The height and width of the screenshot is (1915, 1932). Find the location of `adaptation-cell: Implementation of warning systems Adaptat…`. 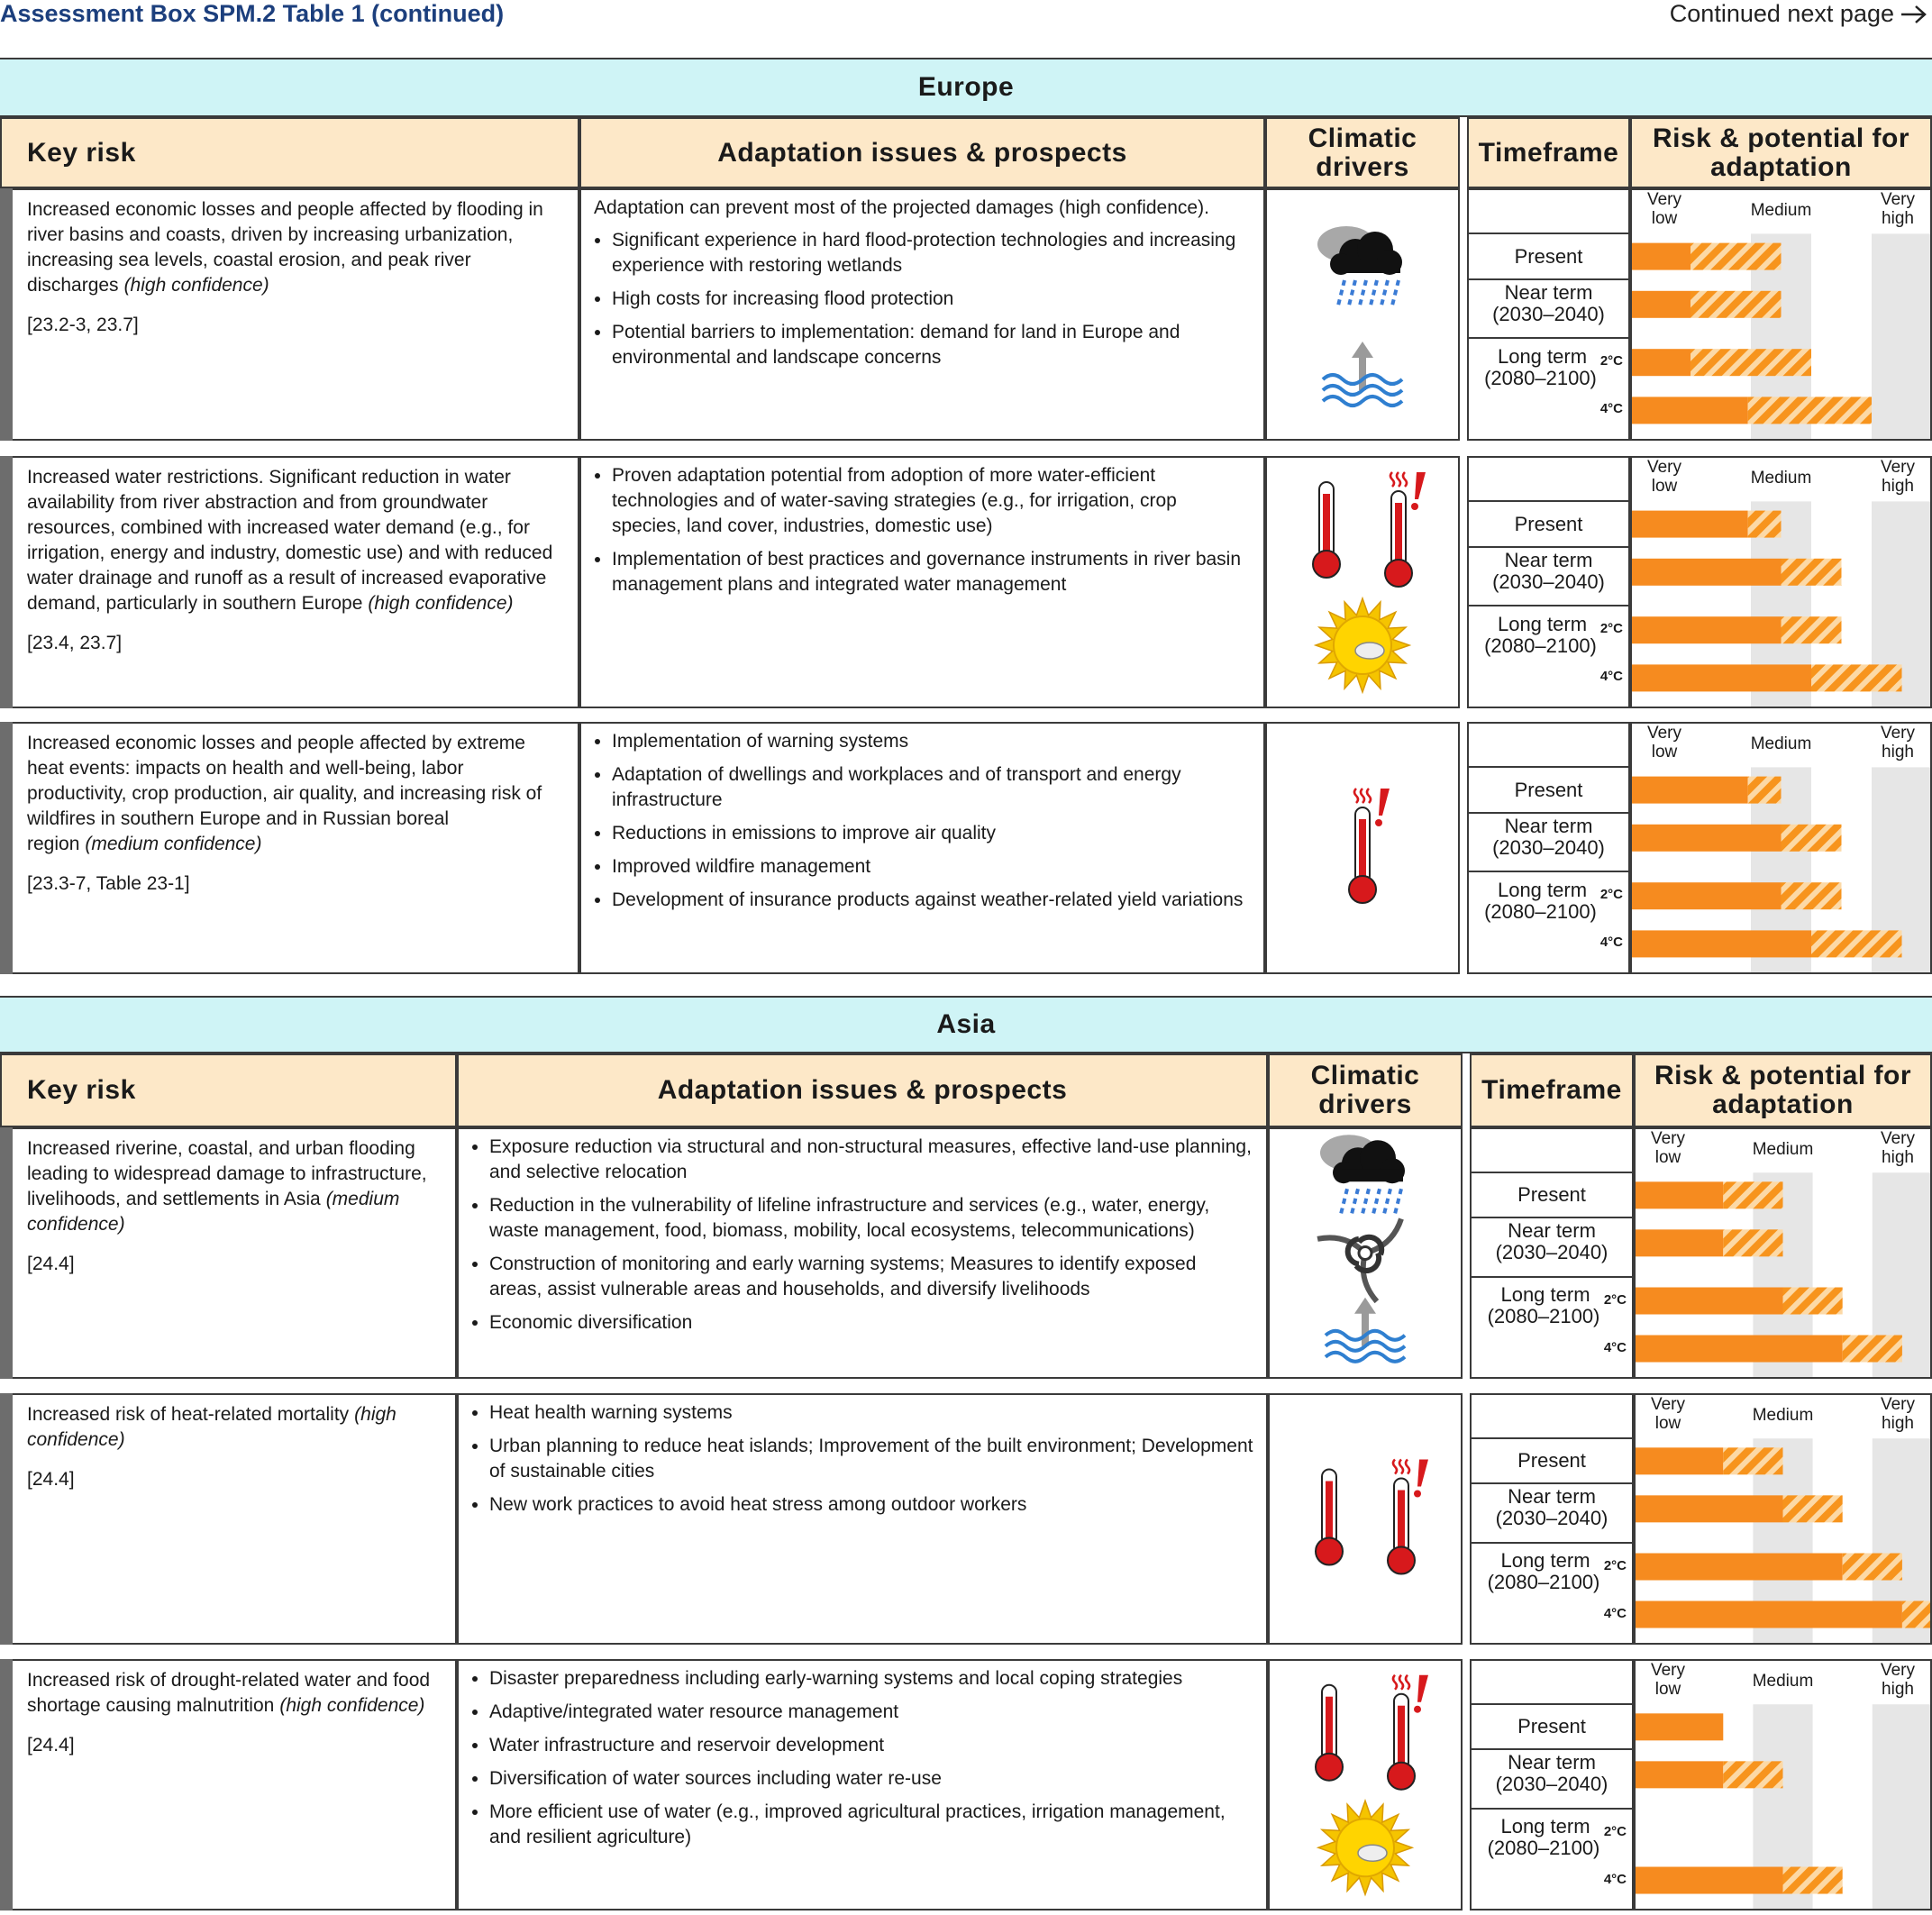

adaptation-cell: Implementation of warning systems Adaptat… is located at coordinates (922, 848).